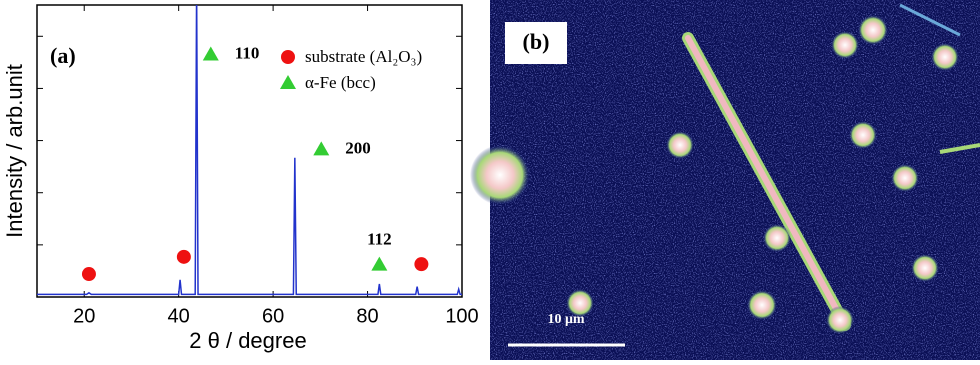  I want to click on peak-label: 200, so click(358, 147).